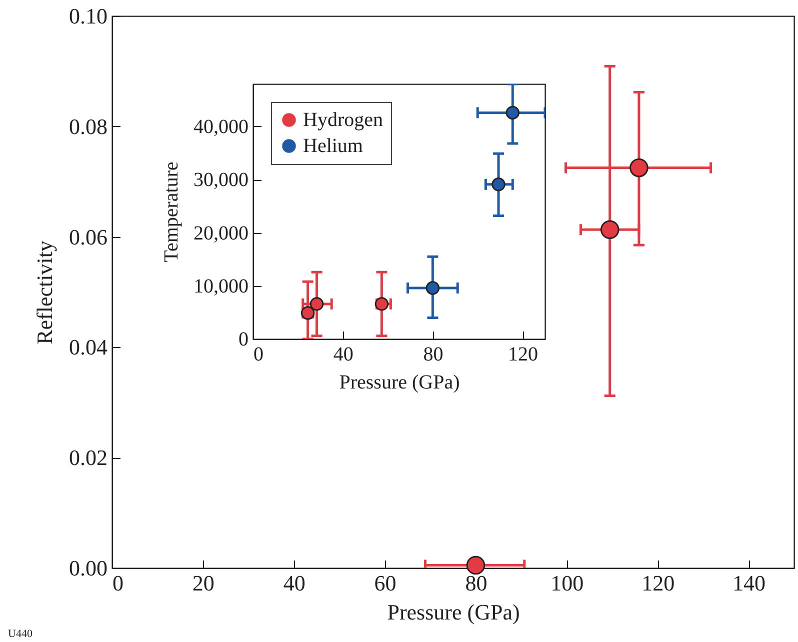 The height and width of the screenshot is (642, 798). Describe the element at coordinates (88, 16) in the screenshot. I see `y-tick-label: 0.10` at that location.